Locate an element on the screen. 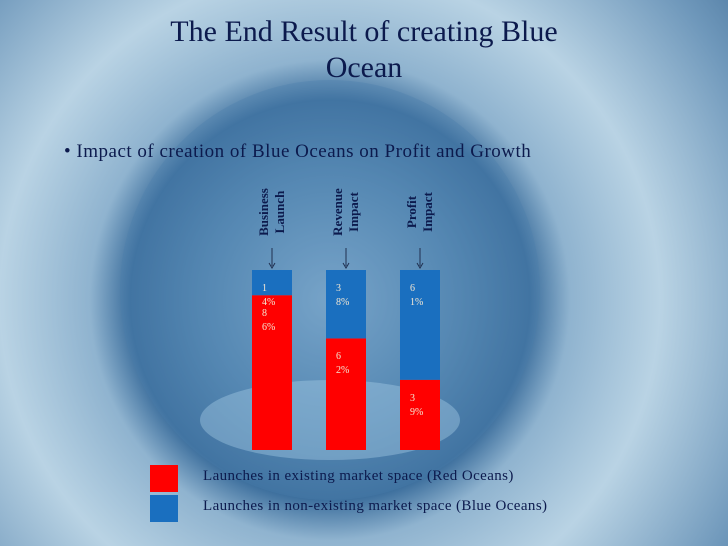  title: The End Result of creating Blue Ocean is located at coordinates (364, 49).